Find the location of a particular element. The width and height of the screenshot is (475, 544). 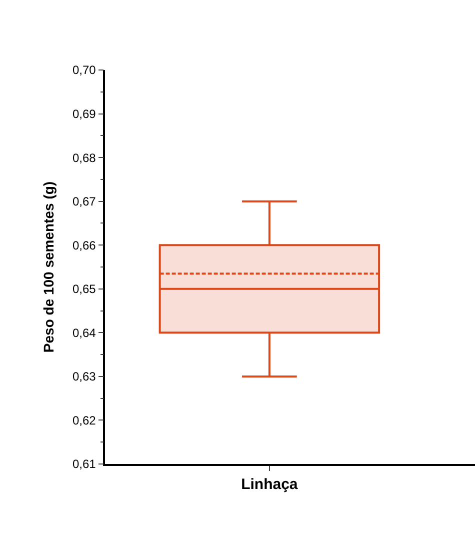

y-tick-label: 0,62 is located at coordinates (84, 420).